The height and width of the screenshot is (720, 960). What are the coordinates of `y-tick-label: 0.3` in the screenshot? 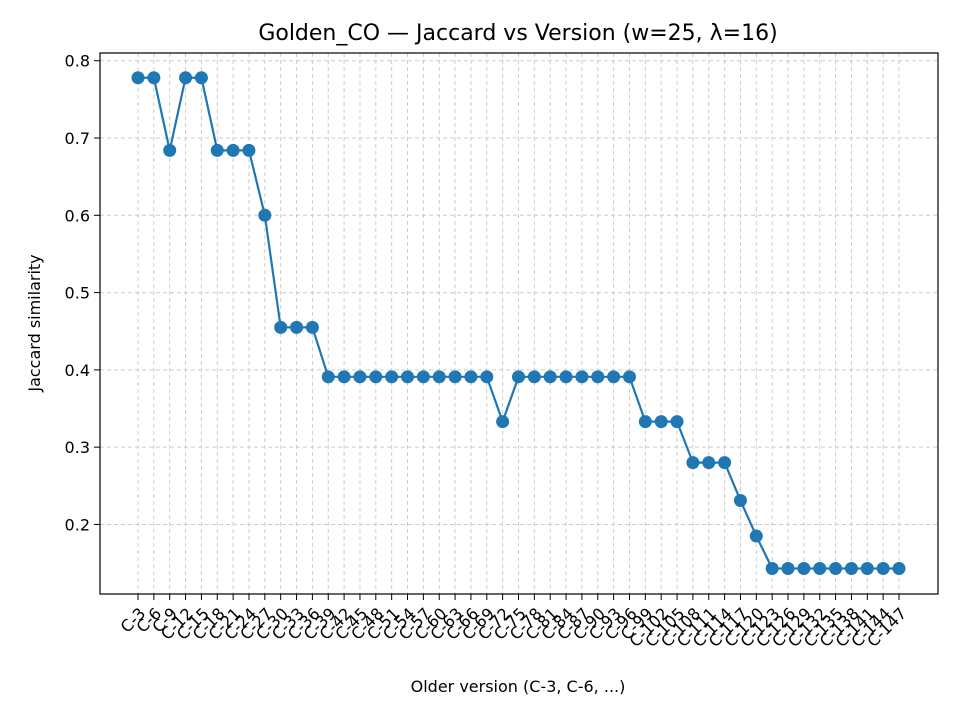 It's located at (77, 447).